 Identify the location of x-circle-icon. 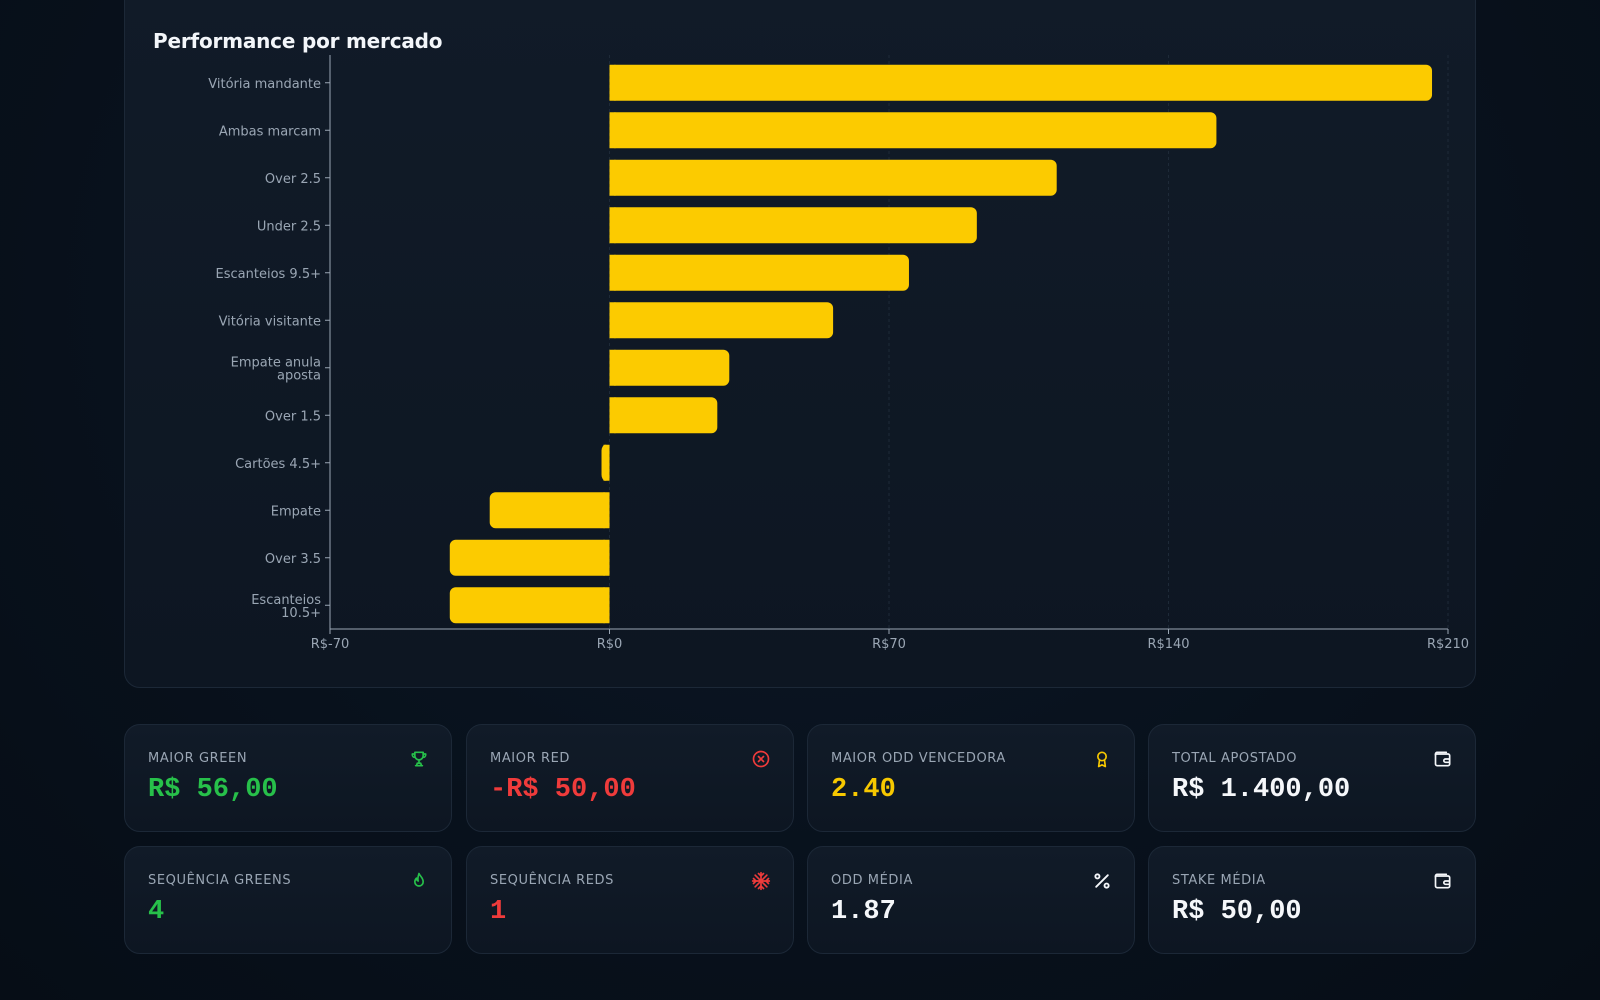
(761, 759).